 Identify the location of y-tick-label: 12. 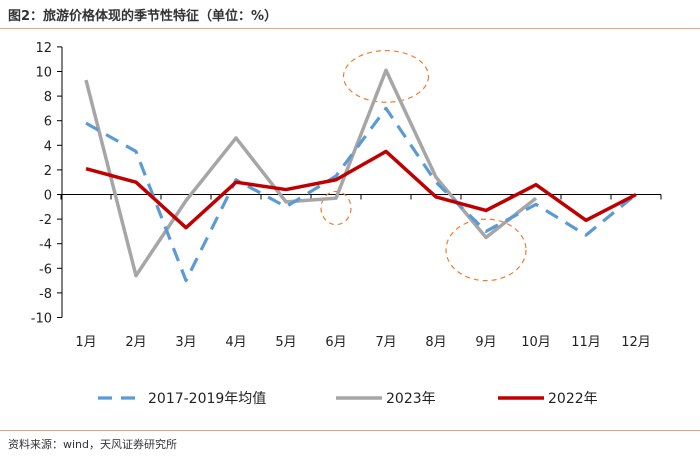
(43, 48).